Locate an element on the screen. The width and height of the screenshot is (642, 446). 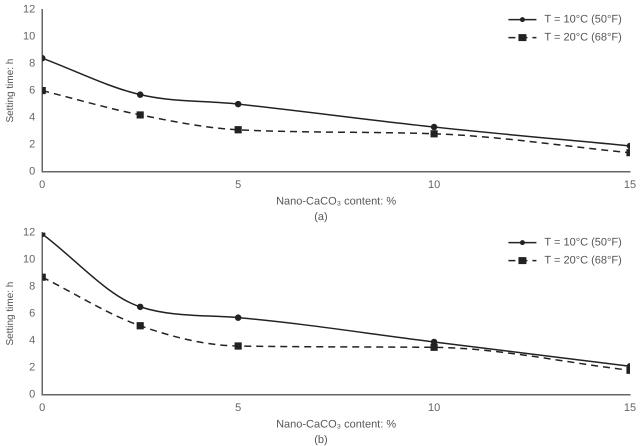
text: (b) is located at coordinates (321, 440).